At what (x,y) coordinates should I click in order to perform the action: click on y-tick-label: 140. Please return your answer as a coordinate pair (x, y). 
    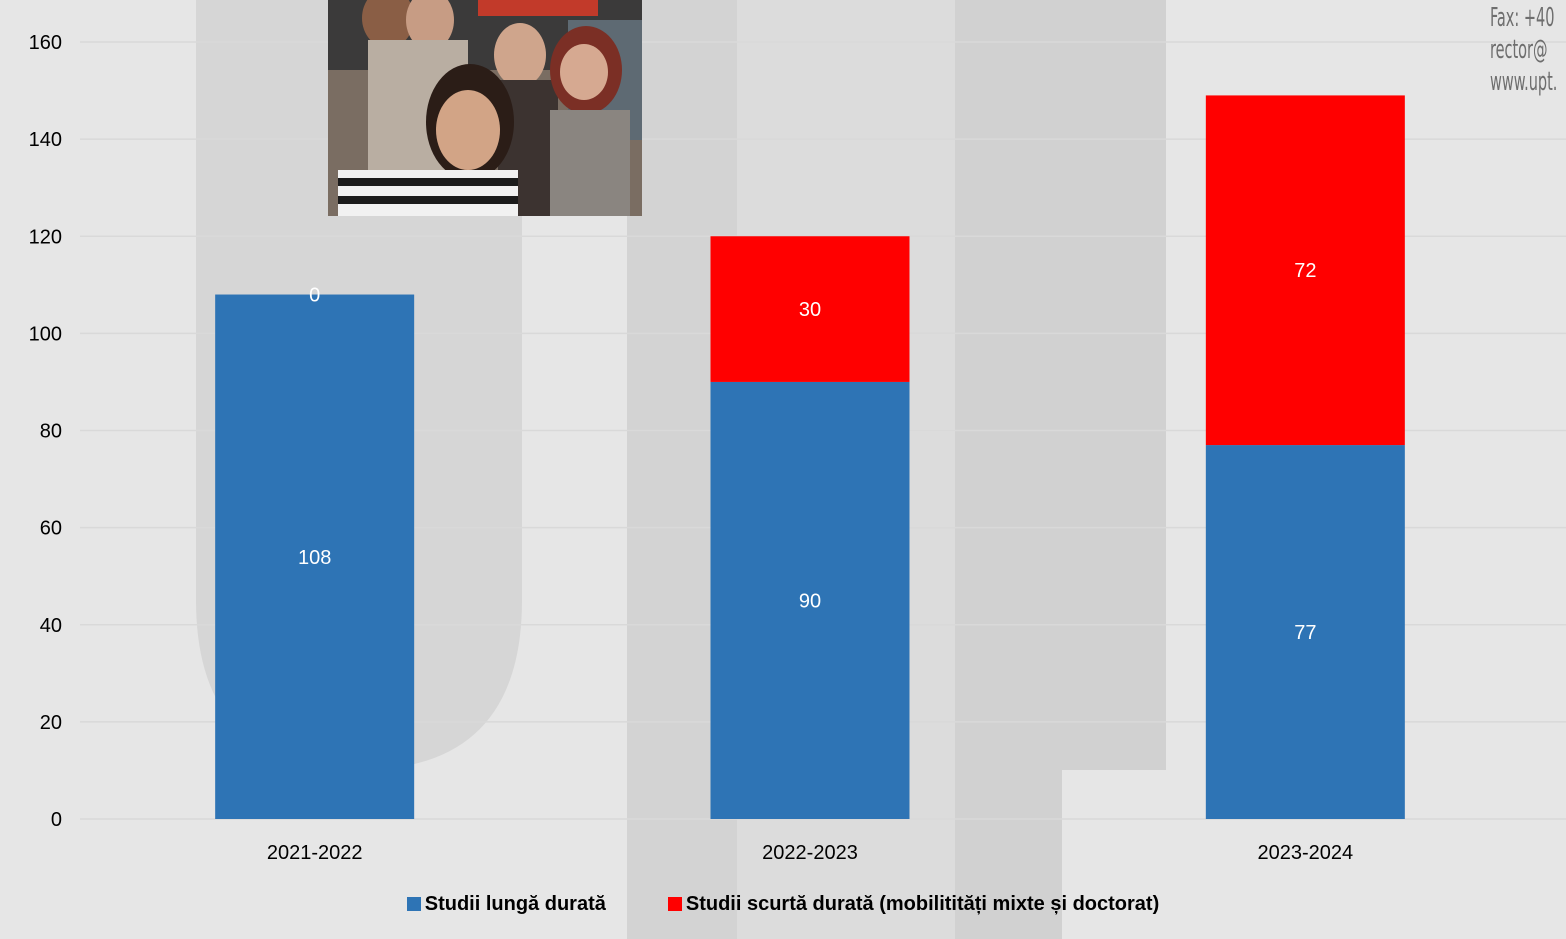
    Looking at the image, I should click on (45, 140).